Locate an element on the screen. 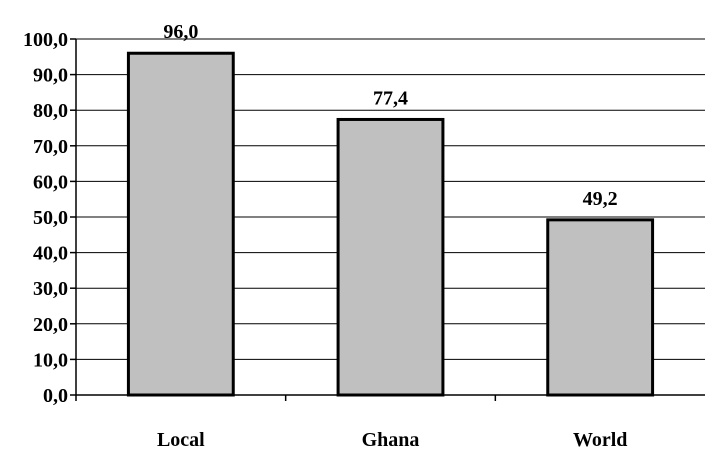 The height and width of the screenshot is (450, 705). y-tick-label: 10,0 is located at coordinates (50, 360).